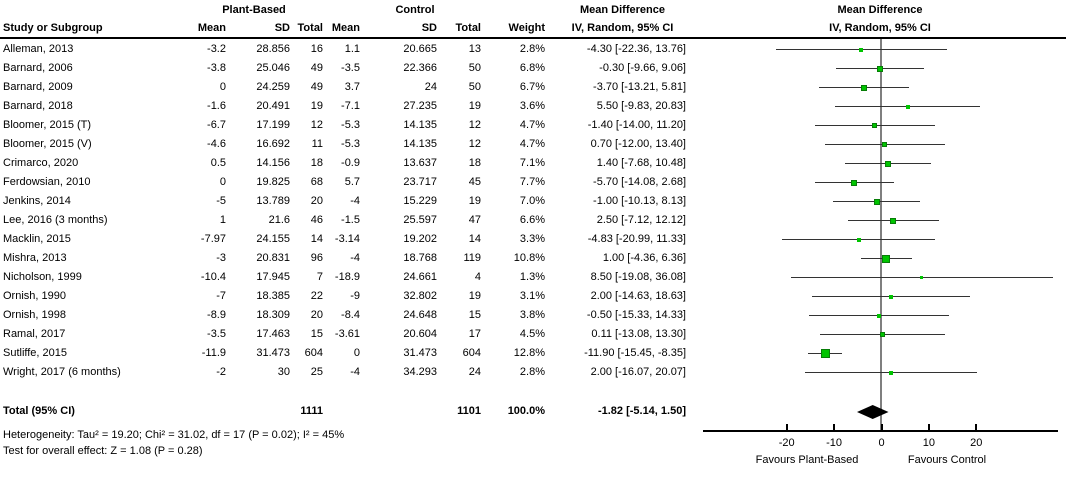  Describe the element at coordinates (420, 295) in the screenshot. I see `c-sd: 32.802` at that location.